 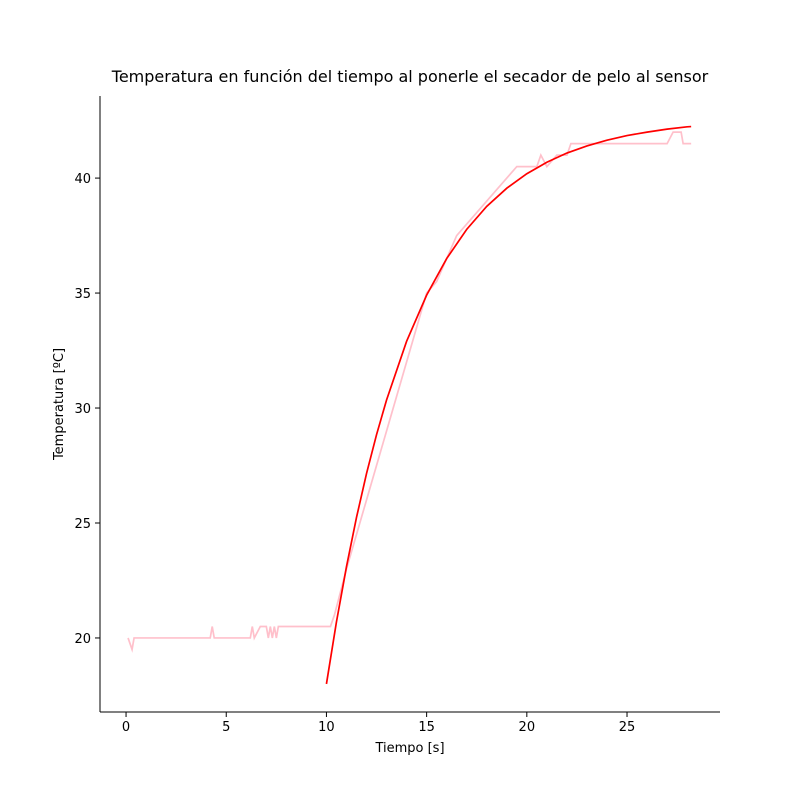 What do you see at coordinates (527, 727) in the screenshot?
I see `x-tick-label: 20` at bounding box center [527, 727].